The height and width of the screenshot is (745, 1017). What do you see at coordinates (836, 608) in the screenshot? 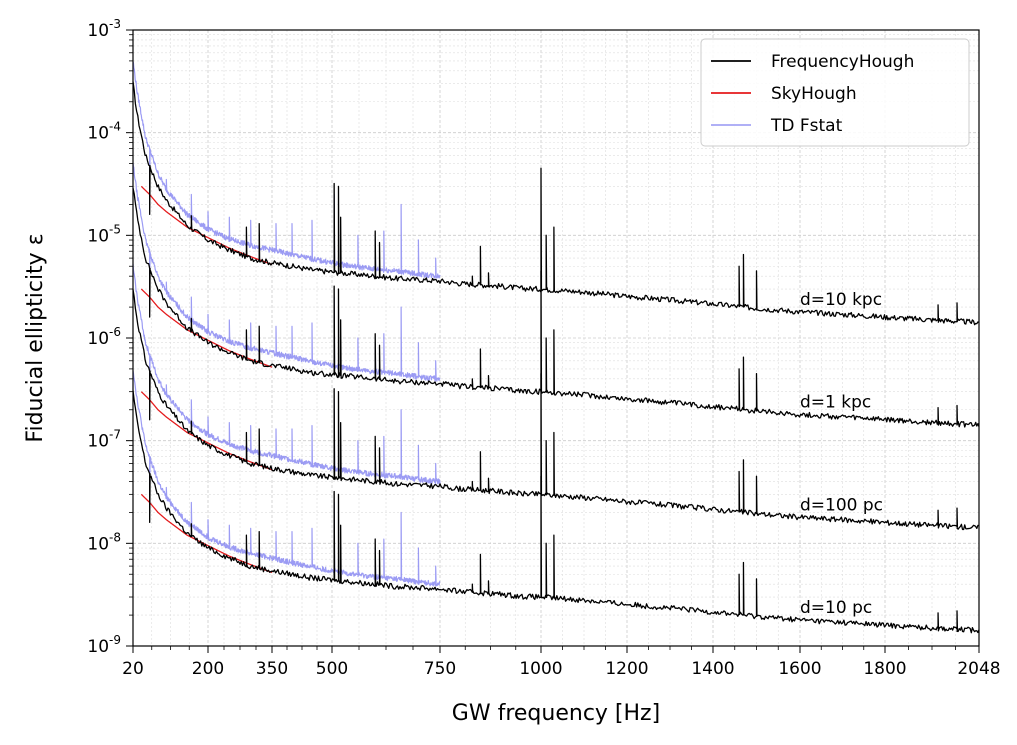
I see `distance-label: d=10 pc` at bounding box center [836, 608].